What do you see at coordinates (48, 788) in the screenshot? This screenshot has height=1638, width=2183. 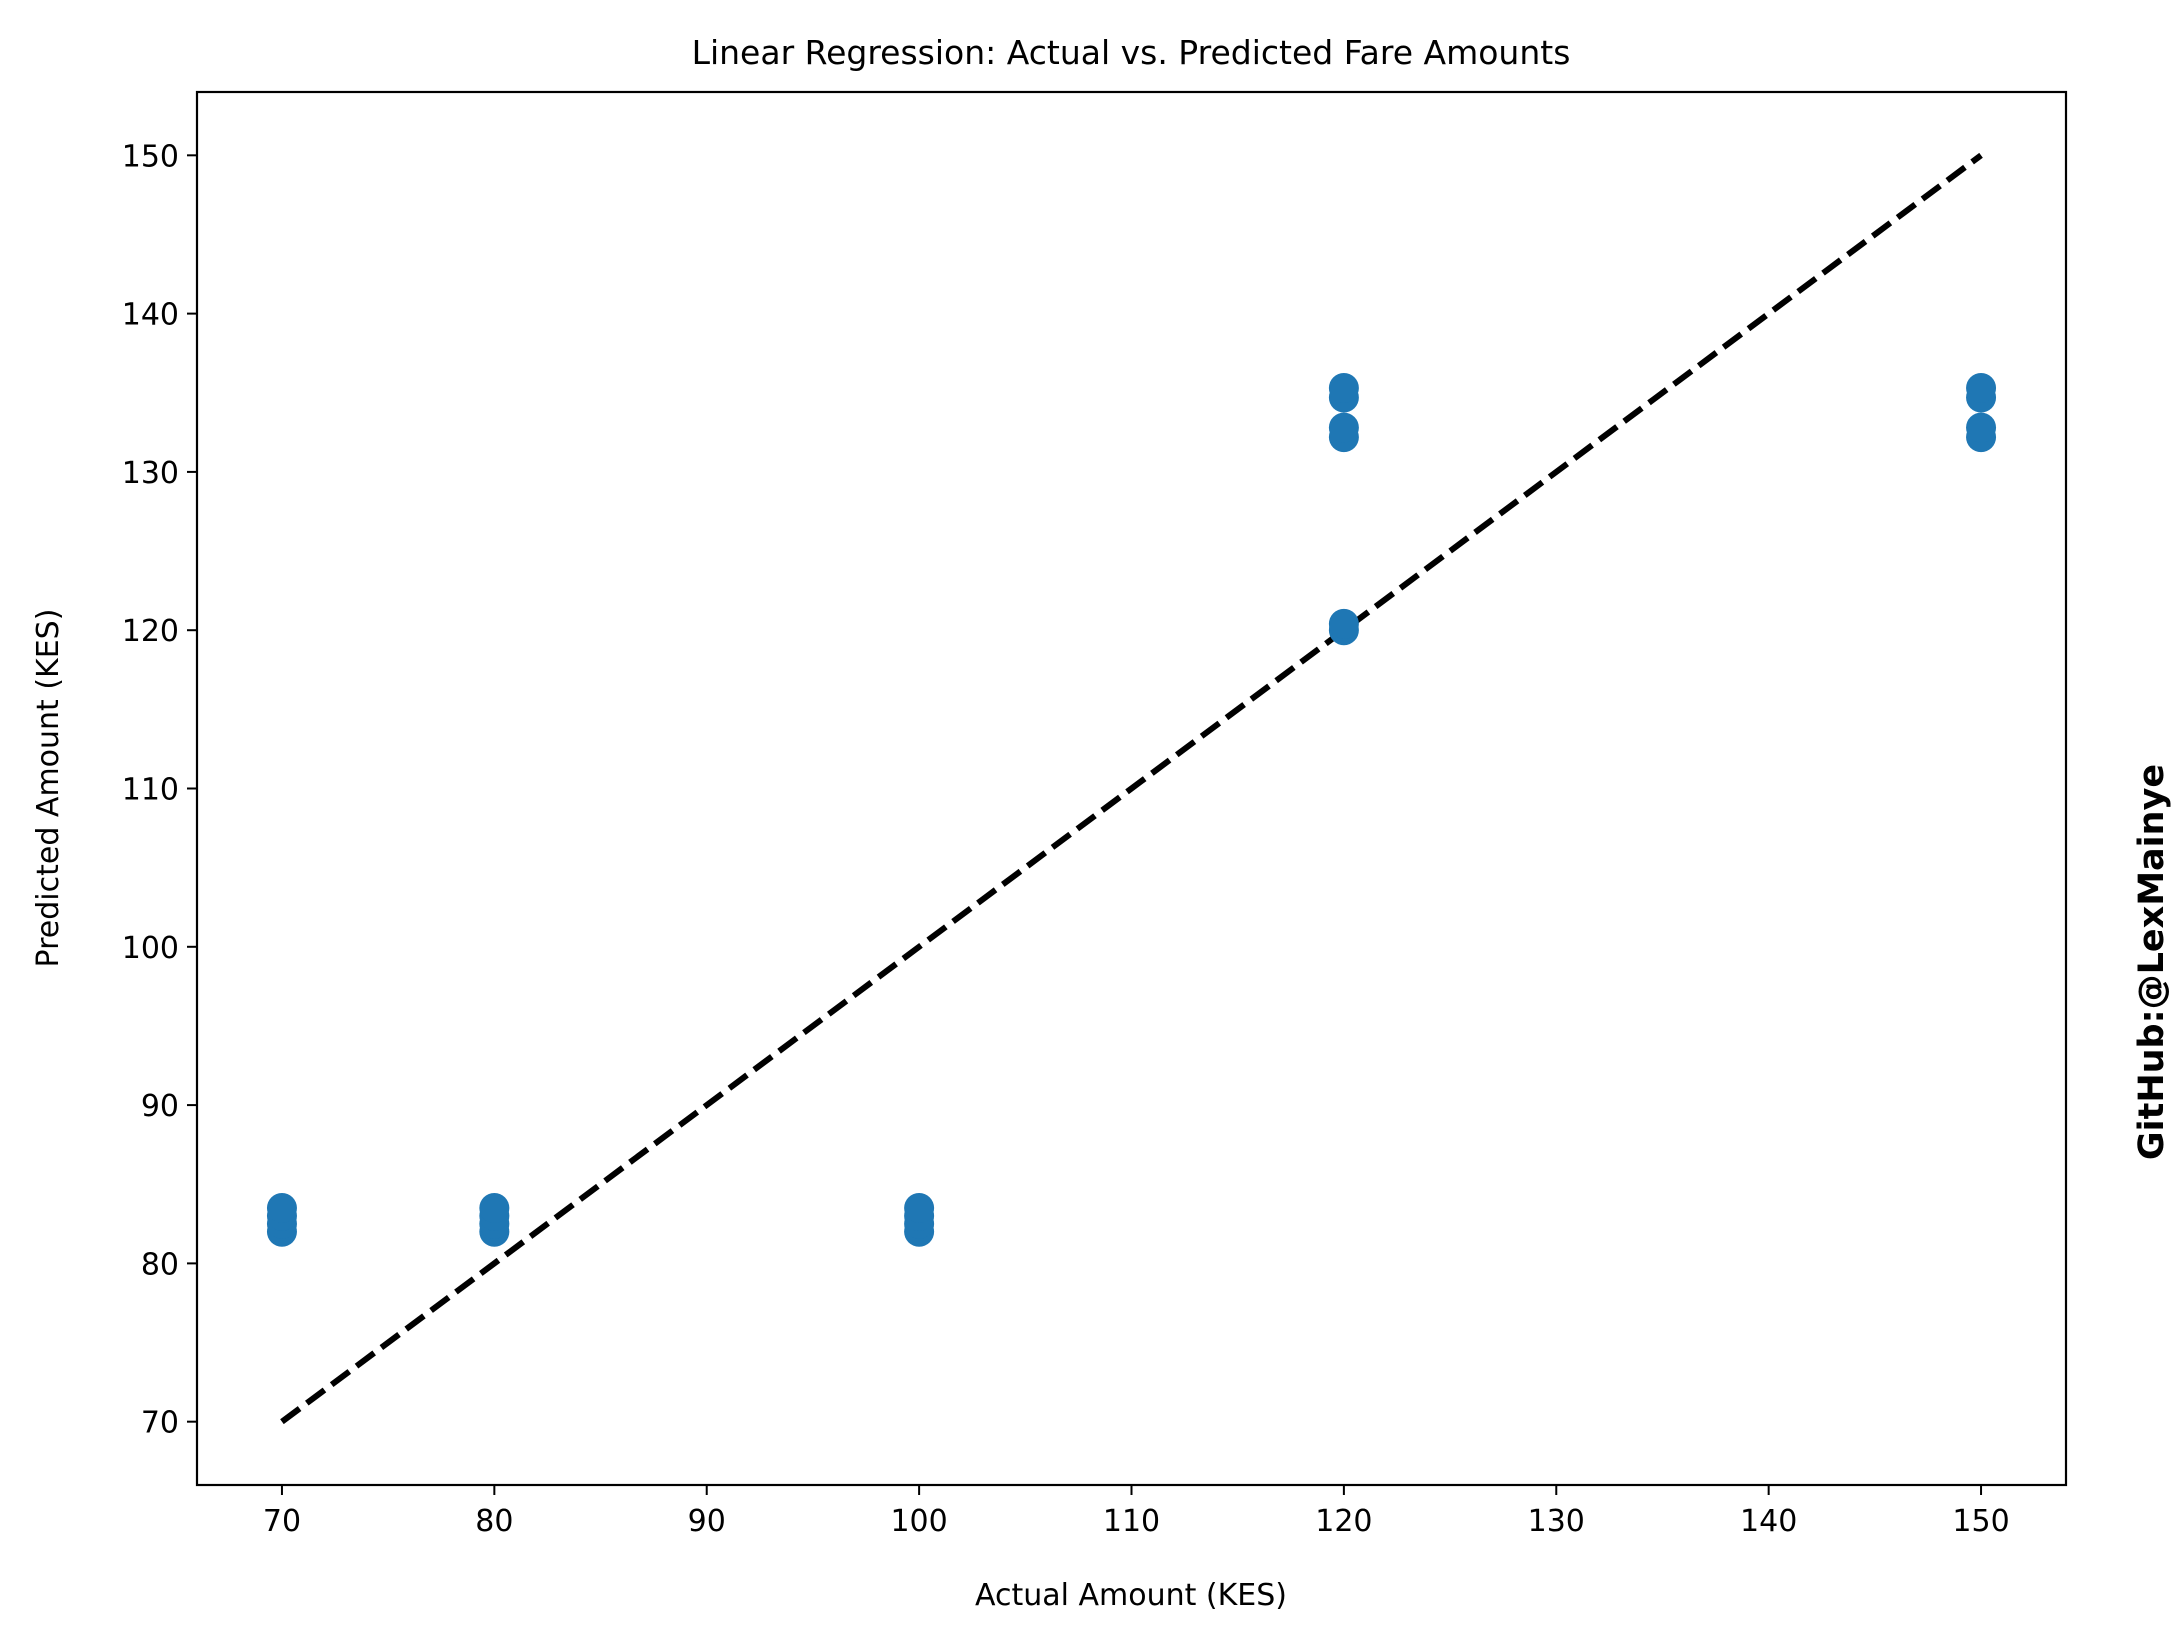 I see `y-axis-label: Predicted Amount (KES)` at bounding box center [48, 788].